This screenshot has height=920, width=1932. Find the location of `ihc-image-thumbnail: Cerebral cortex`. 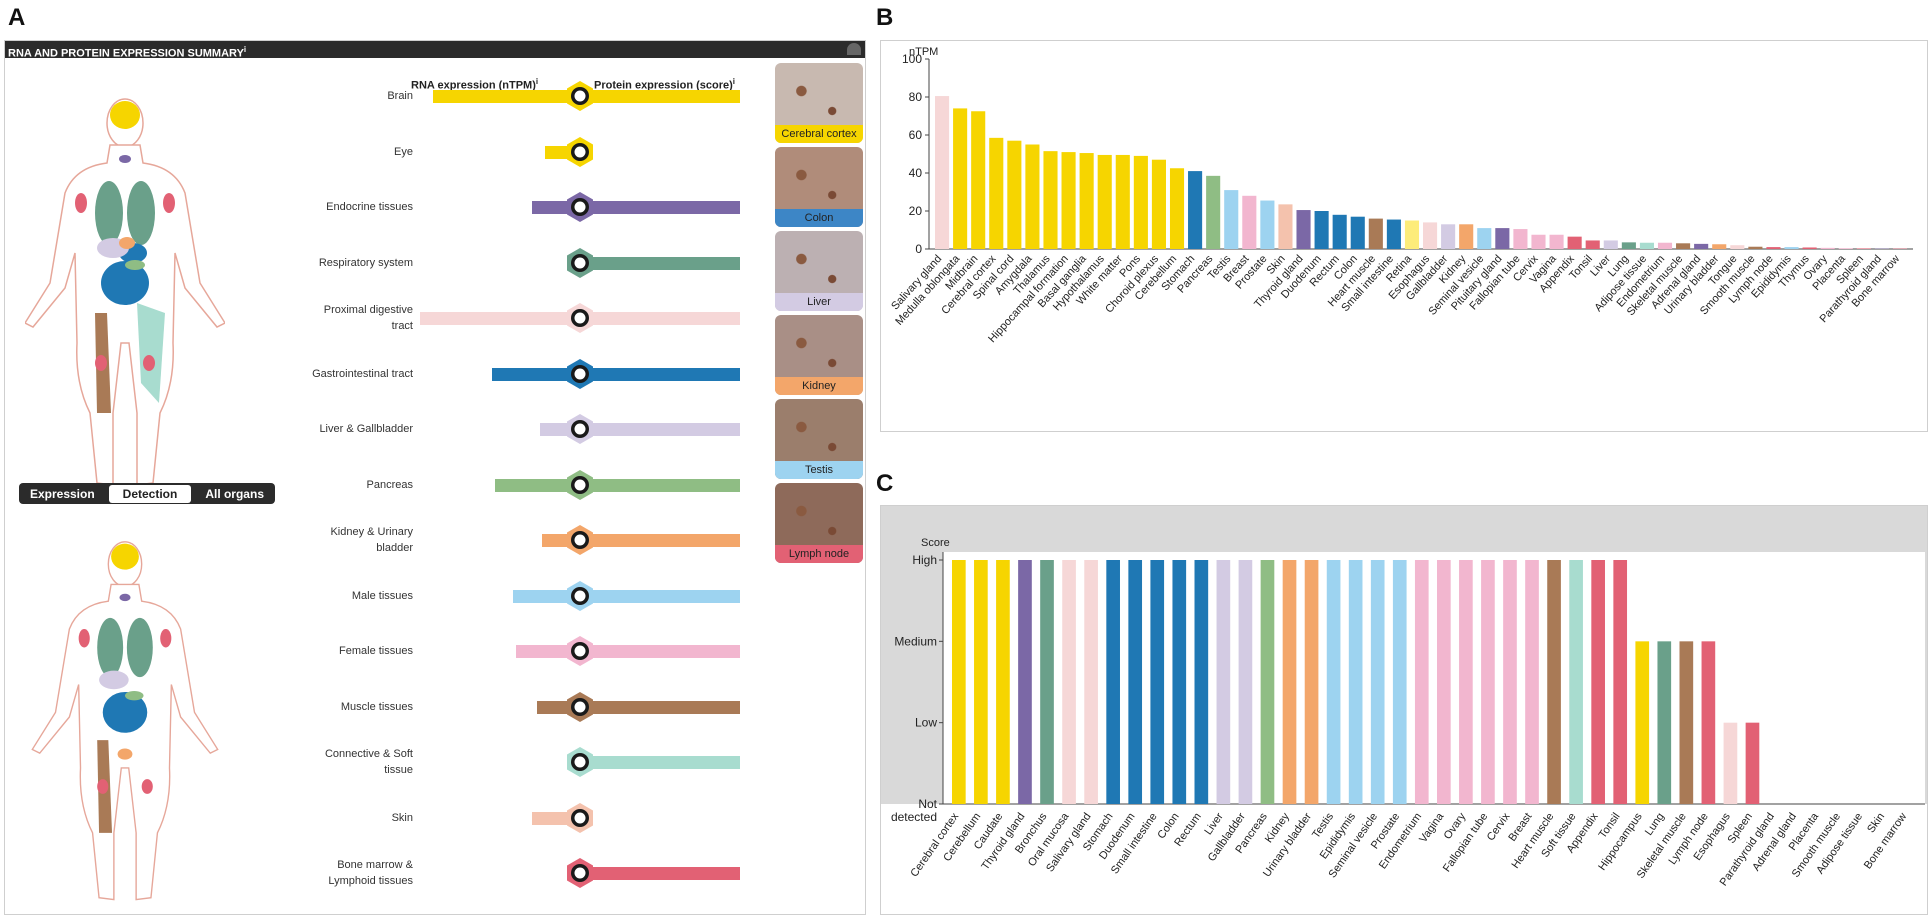

ihc-image-thumbnail: Cerebral cortex is located at coordinates (819, 103).